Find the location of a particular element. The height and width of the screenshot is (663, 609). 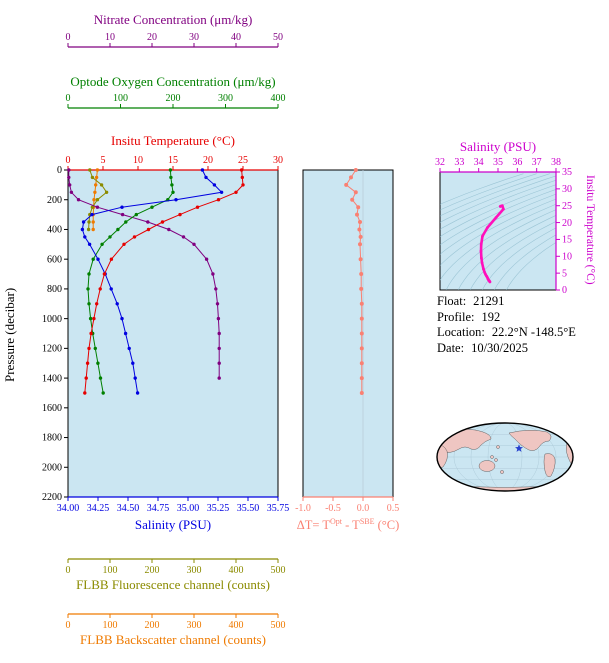

date-value: 10/30/2025 is located at coordinates (500, 347).